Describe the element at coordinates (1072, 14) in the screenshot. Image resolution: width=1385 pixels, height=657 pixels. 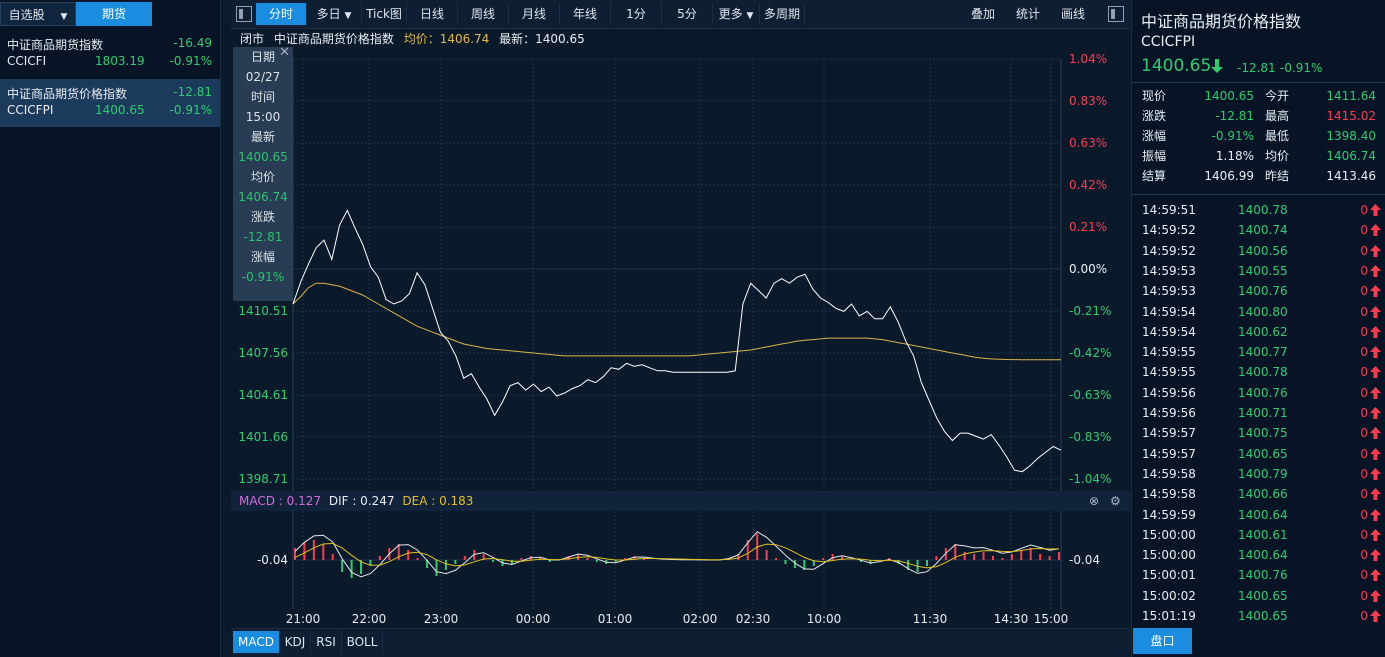
I see `drawing-button: 画线` at that location.